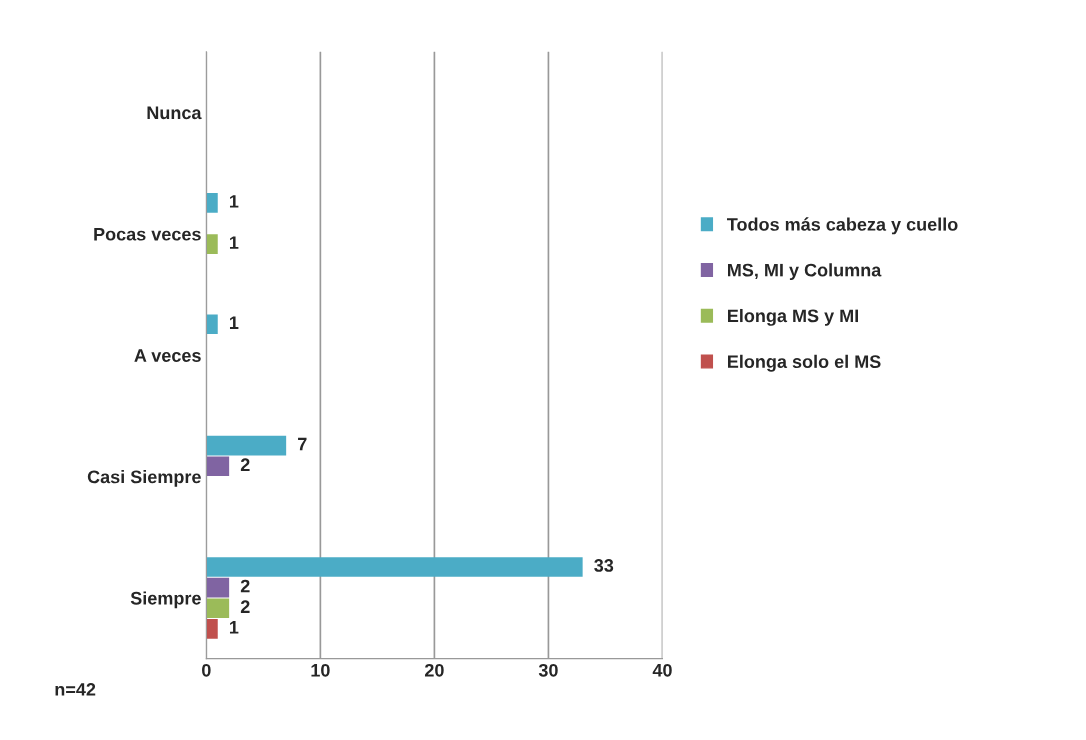 The image size is (1086, 740). What do you see at coordinates (842, 226) in the screenshot?
I see `legend-label: Todos más cabeza y cuello` at bounding box center [842, 226].